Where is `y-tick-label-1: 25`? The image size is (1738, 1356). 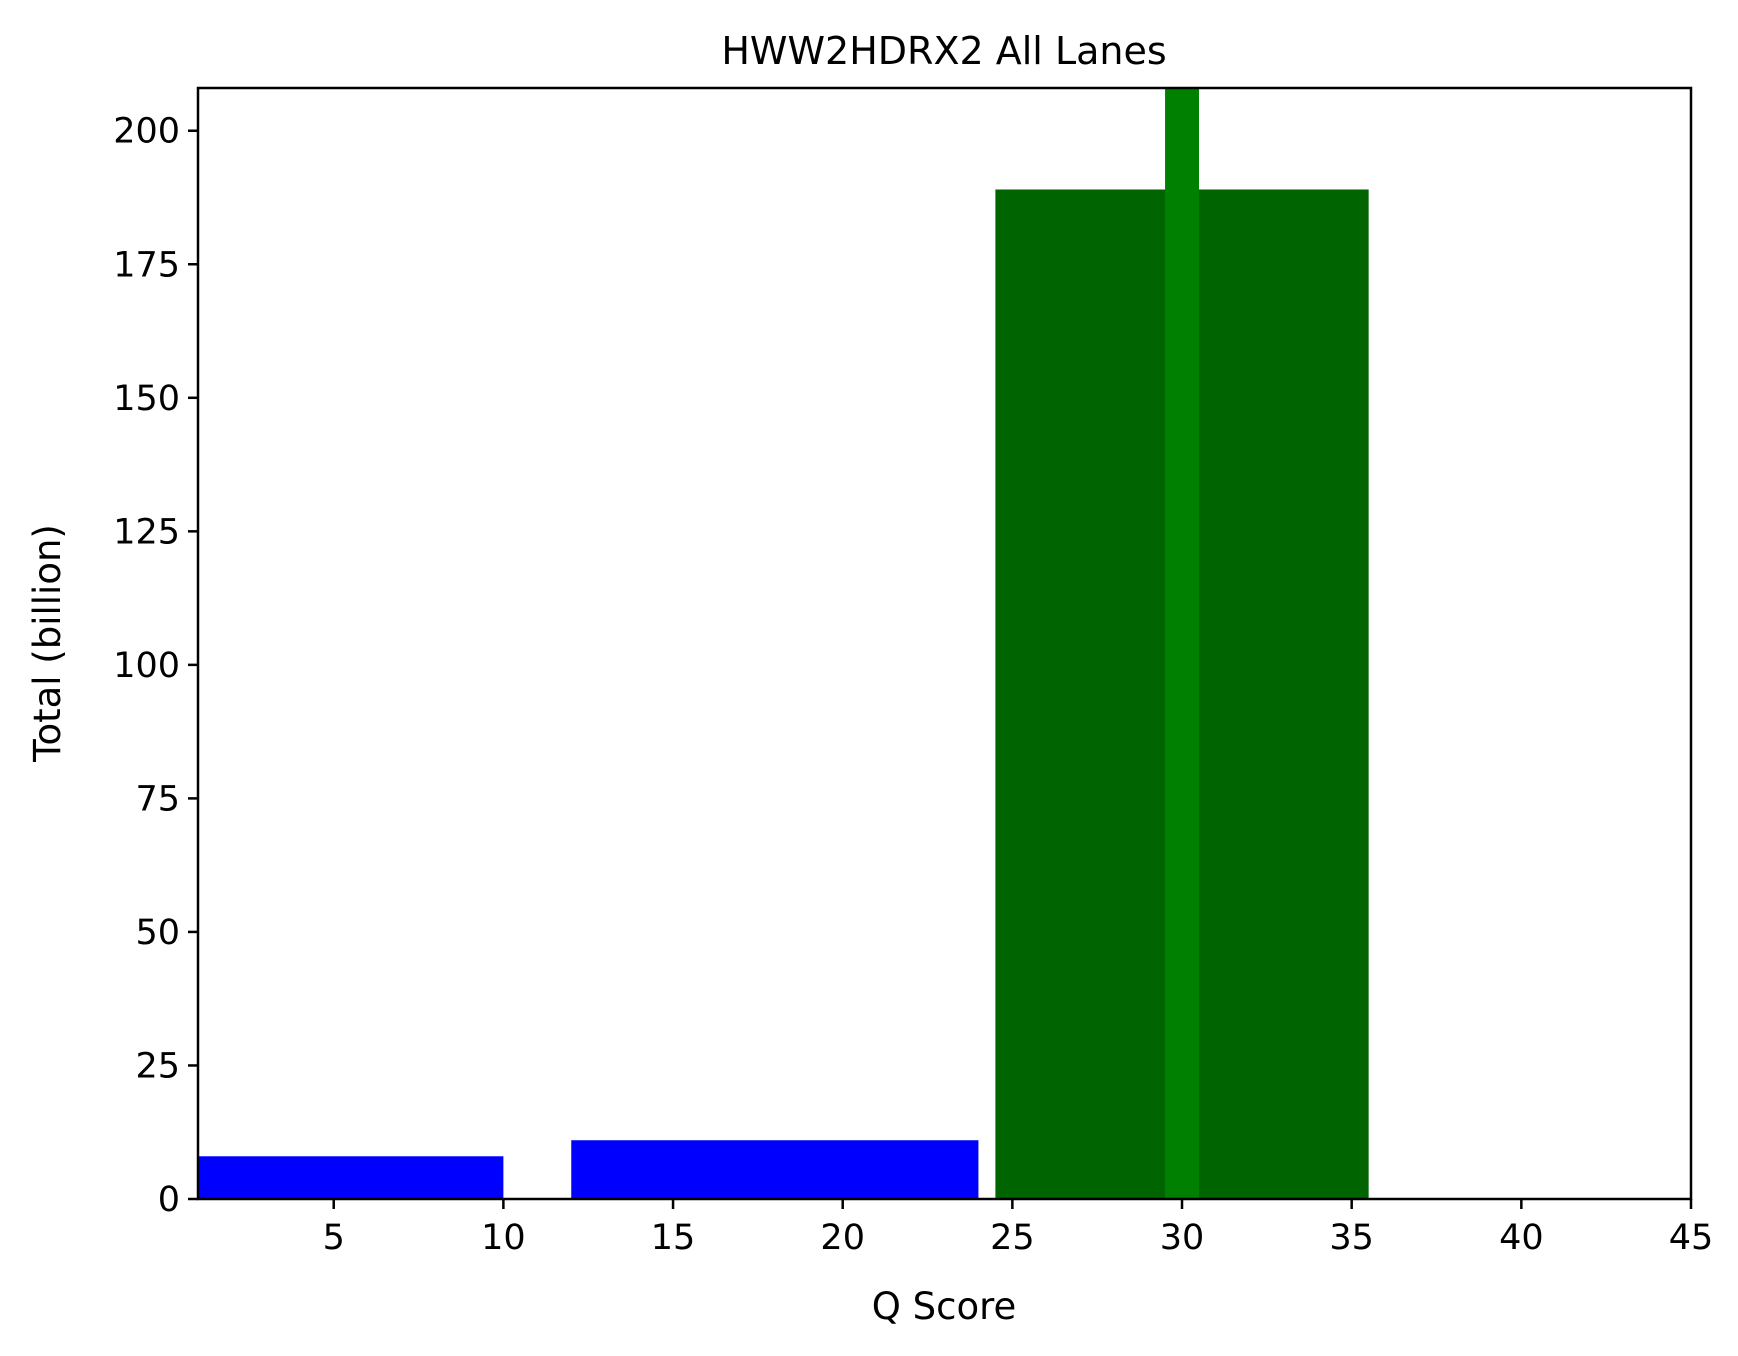
y-tick-label-1: 25 is located at coordinates (157, 1066).